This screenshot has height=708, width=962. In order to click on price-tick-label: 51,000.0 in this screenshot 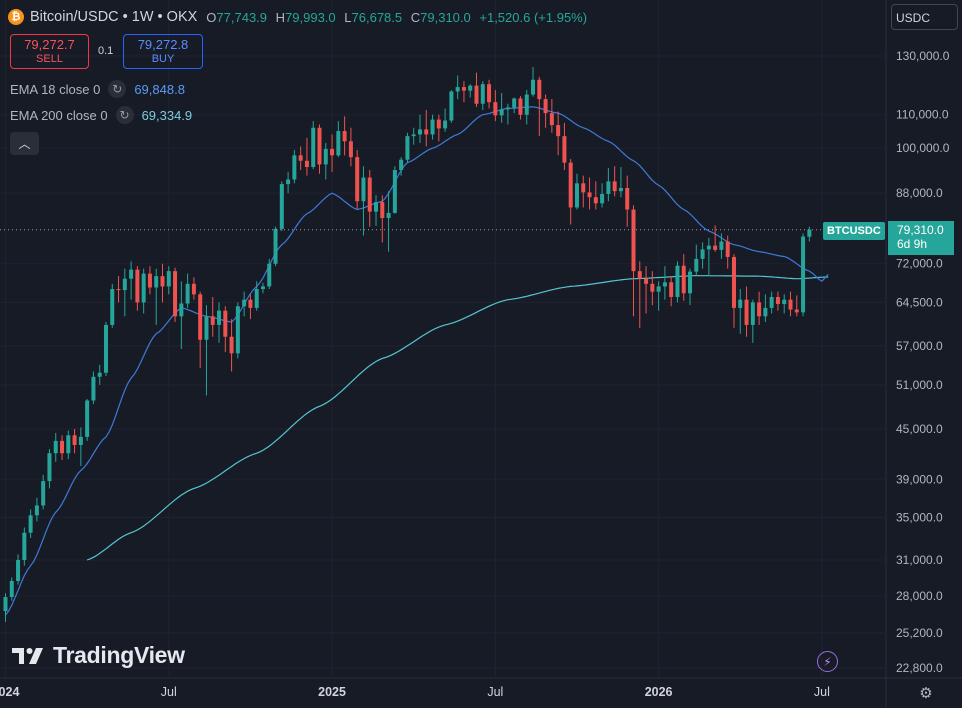, I will do `click(919, 385)`.